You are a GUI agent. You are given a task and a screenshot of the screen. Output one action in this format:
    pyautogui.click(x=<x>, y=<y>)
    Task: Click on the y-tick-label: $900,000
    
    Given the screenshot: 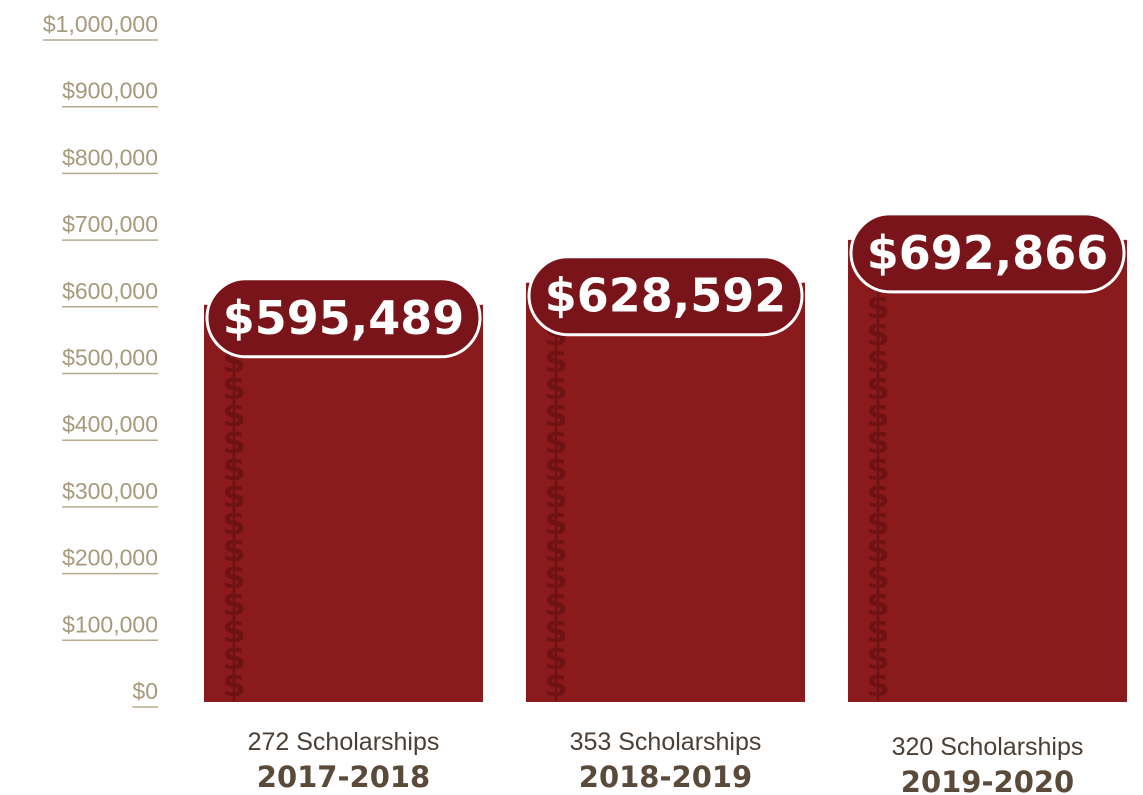 What is the action you would take?
    pyautogui.click(x=110, y=91)
    